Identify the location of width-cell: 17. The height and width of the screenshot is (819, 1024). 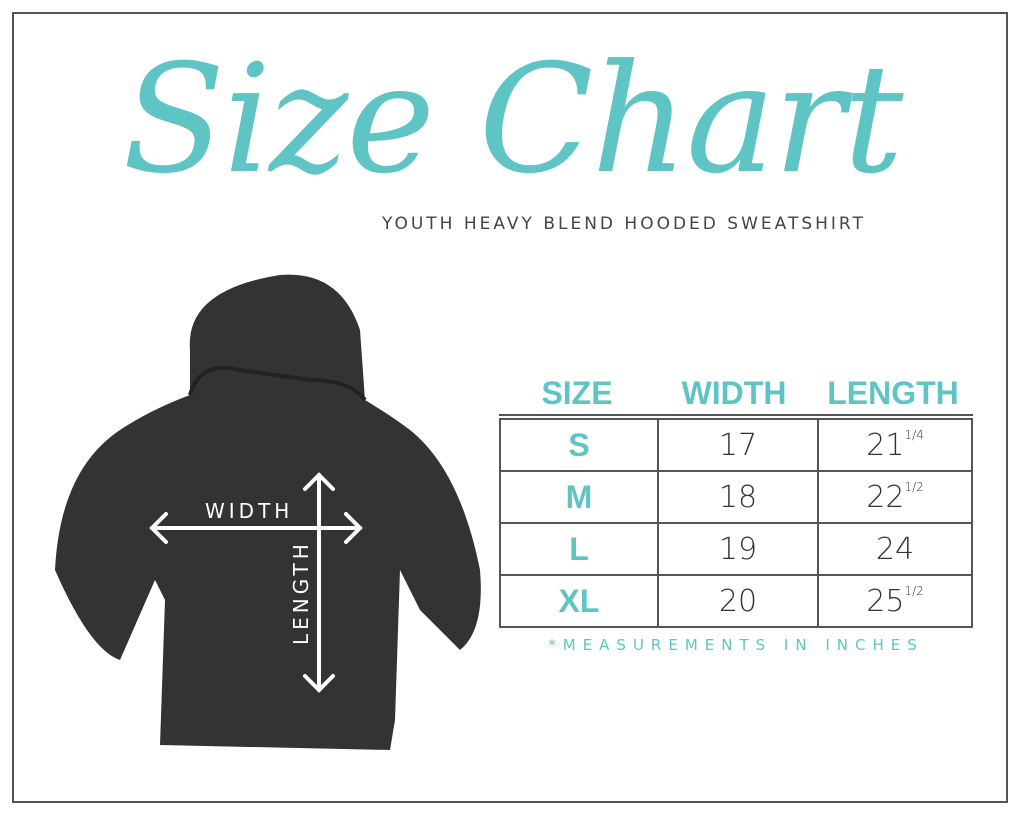
(738, 444).